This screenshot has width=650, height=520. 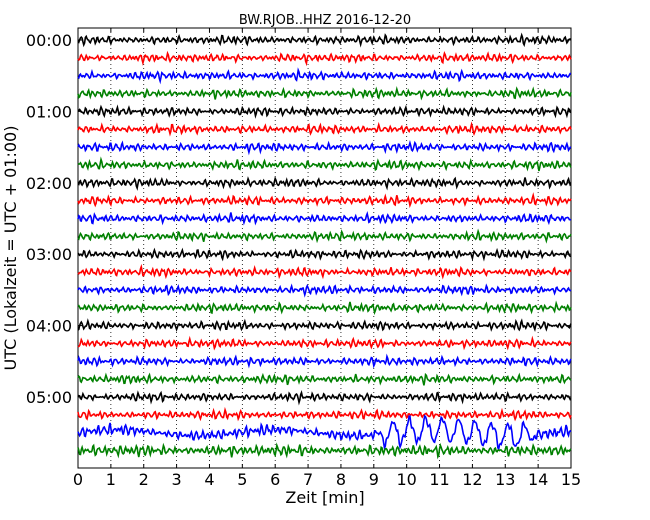 What do you see at coordinates (472, 479) in the screenshot?
I see `x-tick-label: 12` at bounding box center [472, 479].